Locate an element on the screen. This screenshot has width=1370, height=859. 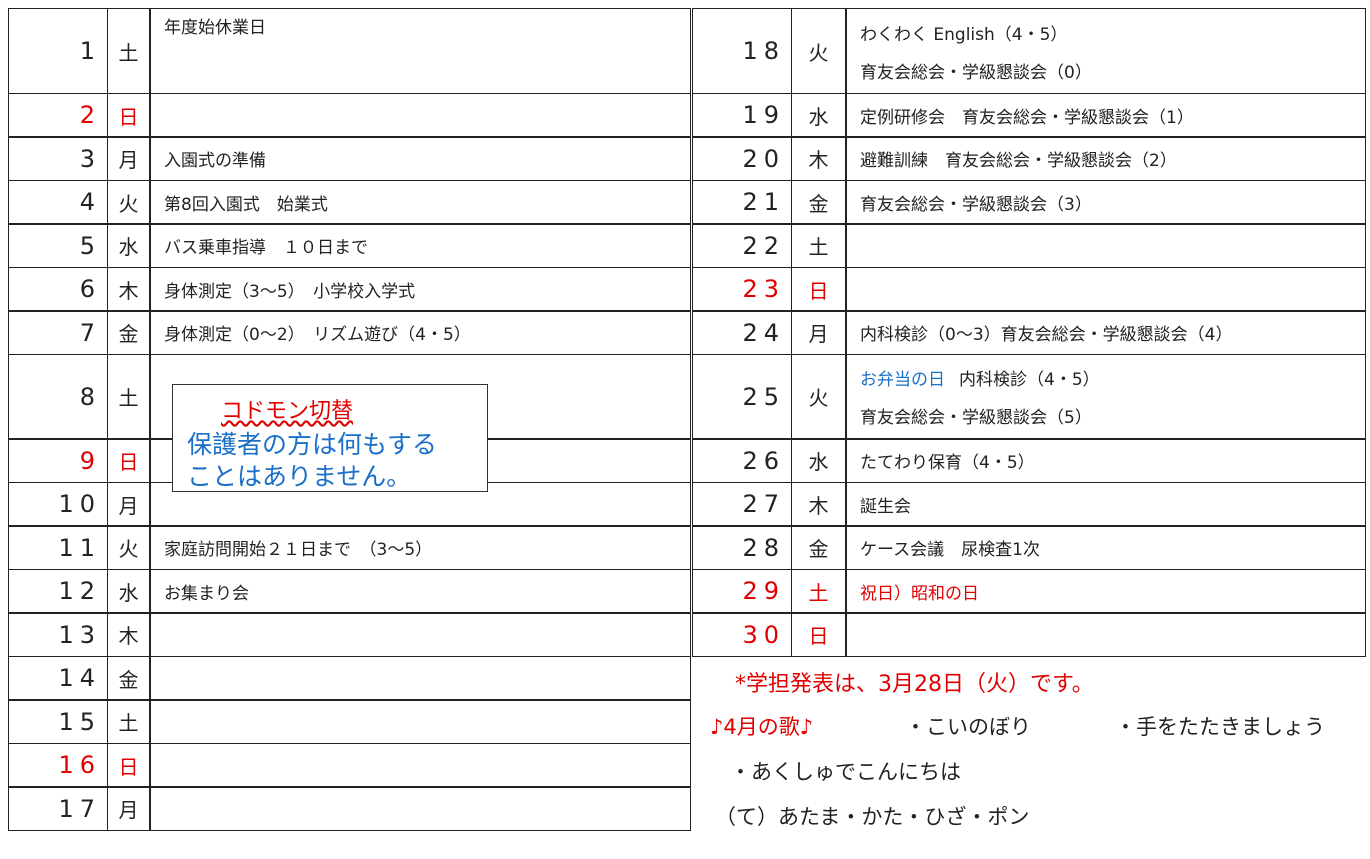
day-cell: 27 is located at coordinates (742, 504).